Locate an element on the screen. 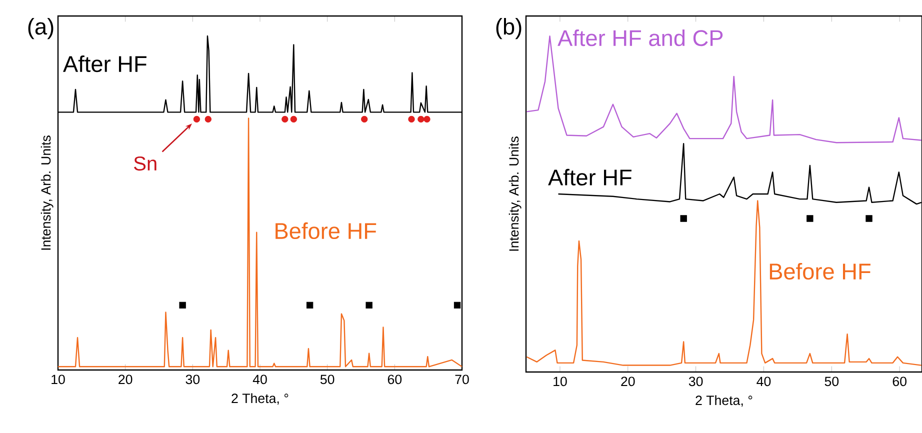 This screenshot has height=433, width=922. x-tick-label: 70 is located at coordinates (462, 379).